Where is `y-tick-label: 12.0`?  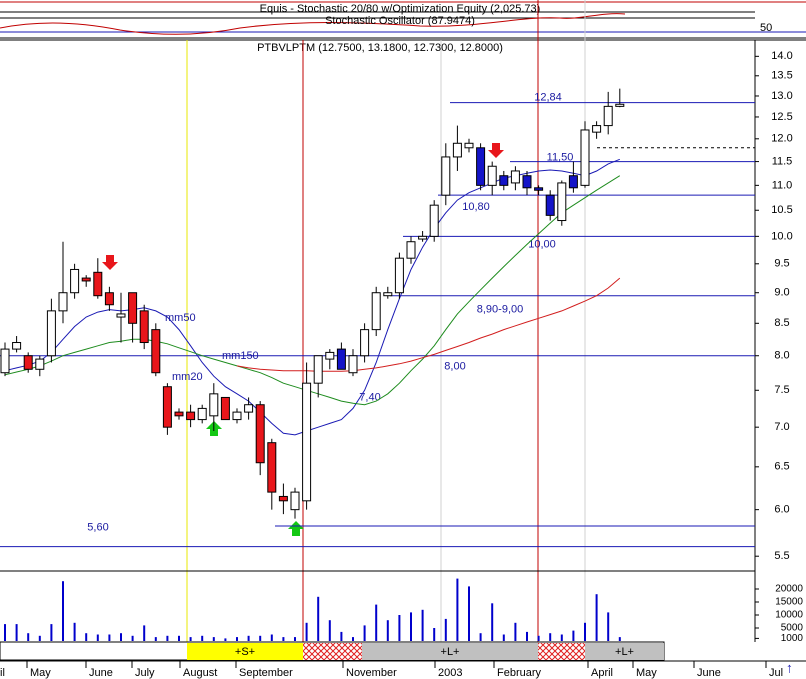
y-tick-label: 12.0 is located at coordinates (781, 139).